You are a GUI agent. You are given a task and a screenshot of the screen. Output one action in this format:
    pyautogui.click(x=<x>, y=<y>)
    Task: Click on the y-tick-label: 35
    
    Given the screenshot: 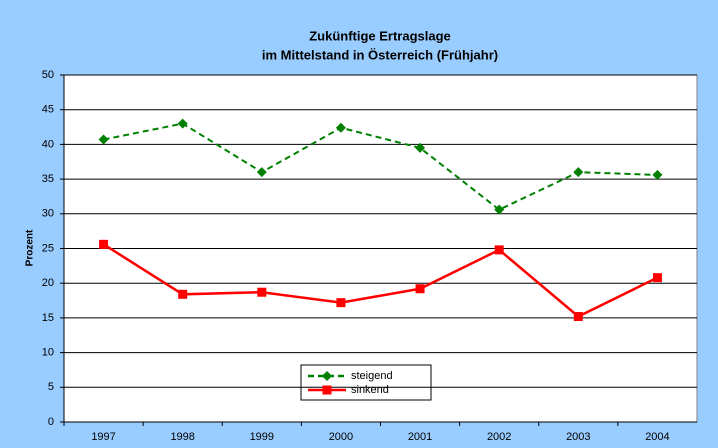 What is the action you would take?
    pyautogui.click(x=48, y=179)
    